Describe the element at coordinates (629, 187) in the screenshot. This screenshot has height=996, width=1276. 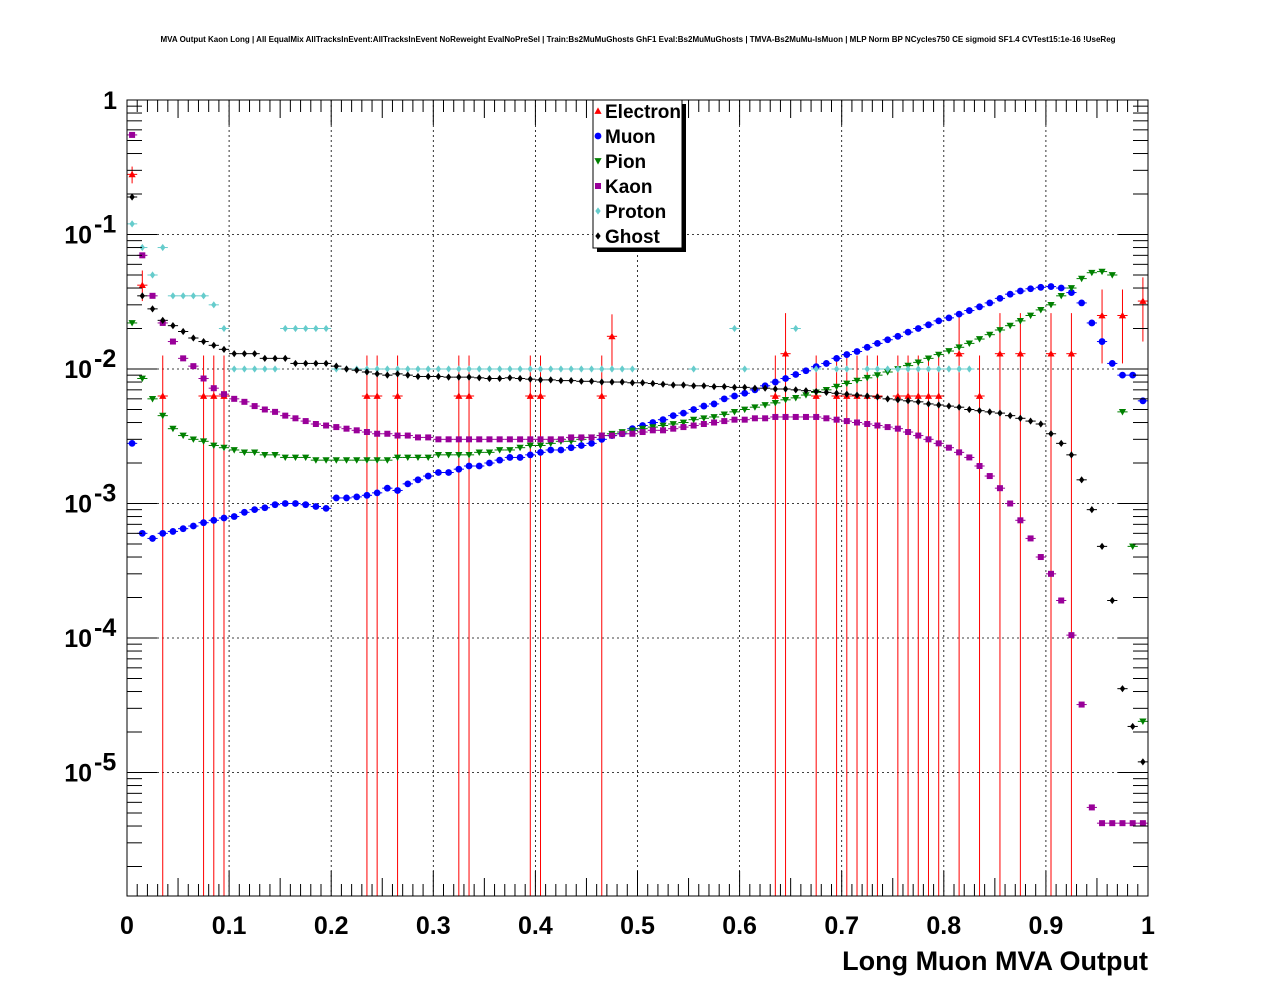
I see `legend-label-kaon: Kaon` at that location.